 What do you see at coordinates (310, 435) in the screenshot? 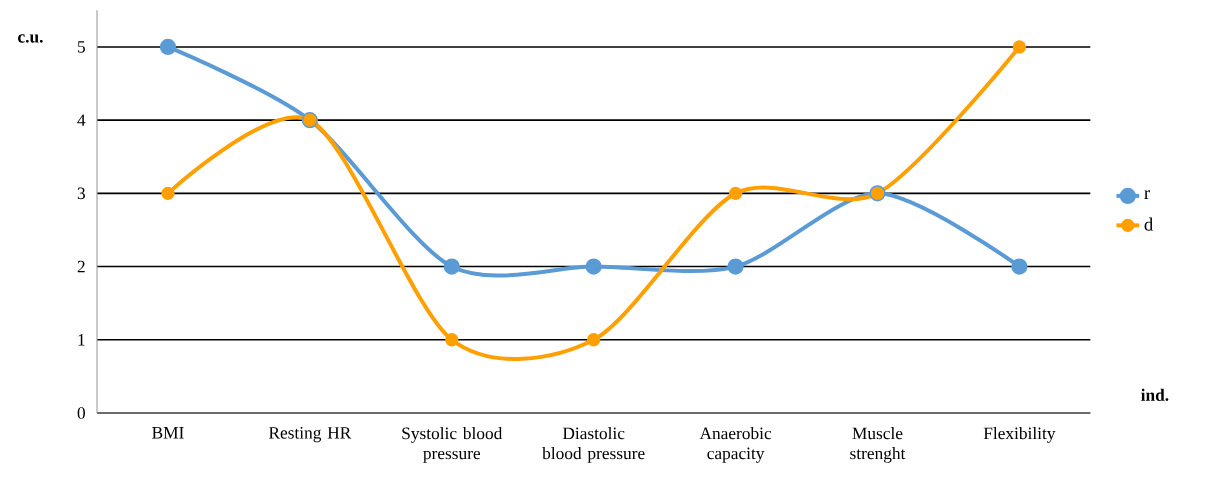
I see `x-tick-label: Resting HR` at bounding box center [310, 435].